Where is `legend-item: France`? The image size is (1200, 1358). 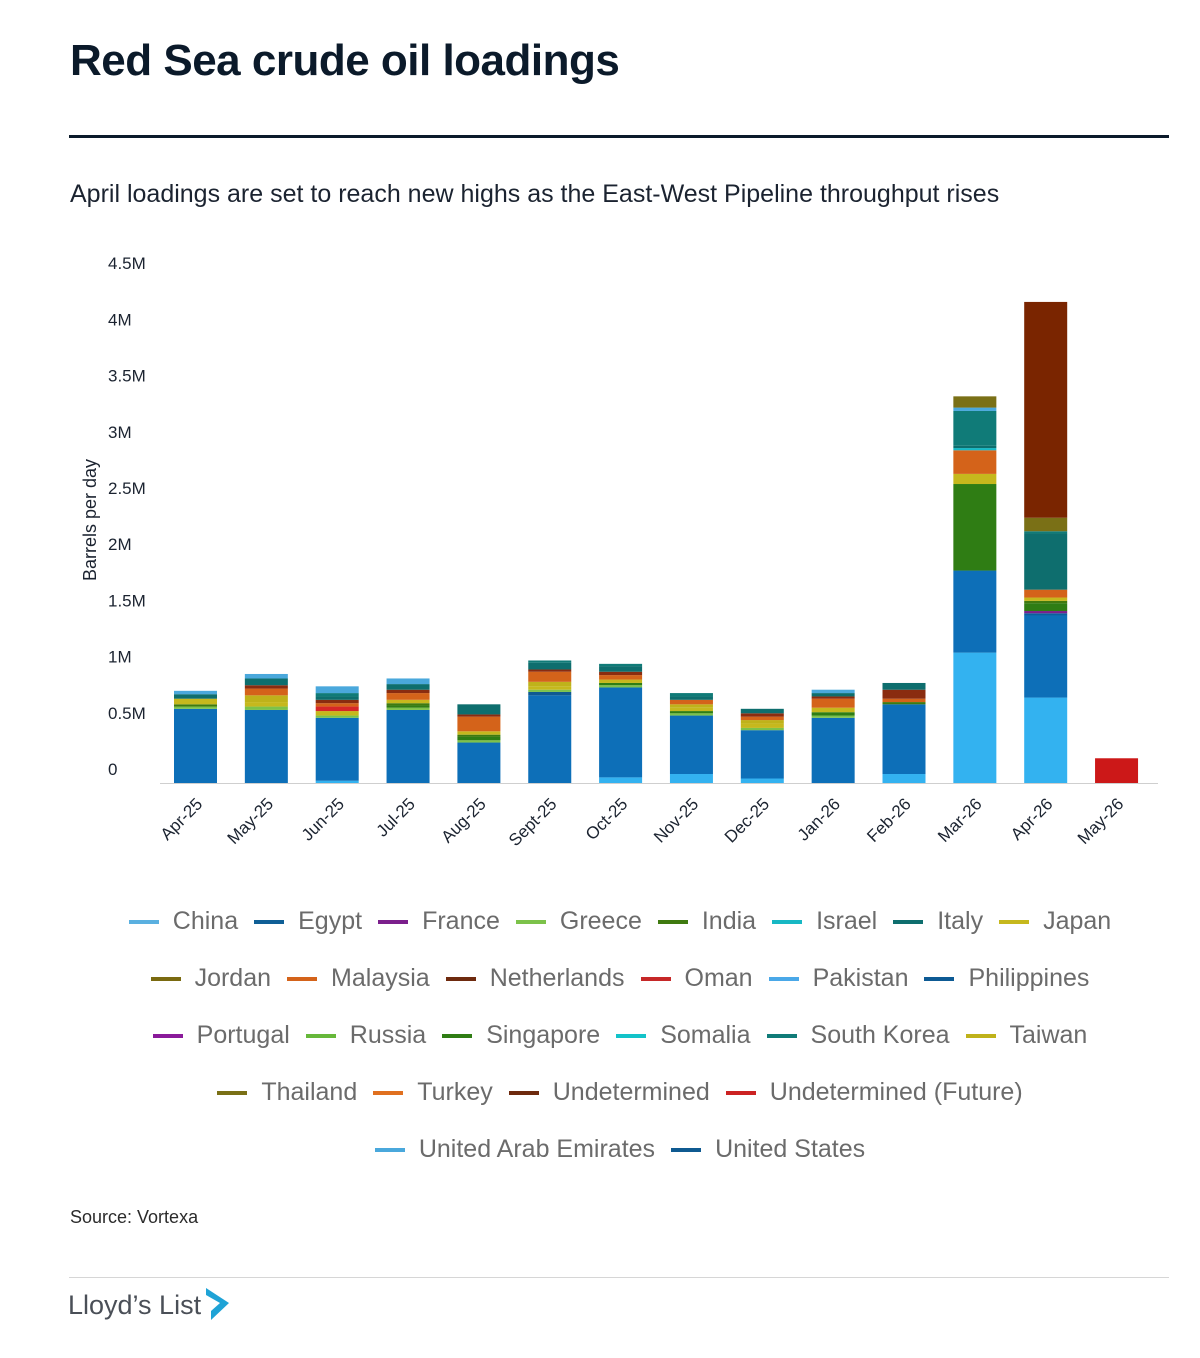 legend-item: France is located at coordinates (439, 921).